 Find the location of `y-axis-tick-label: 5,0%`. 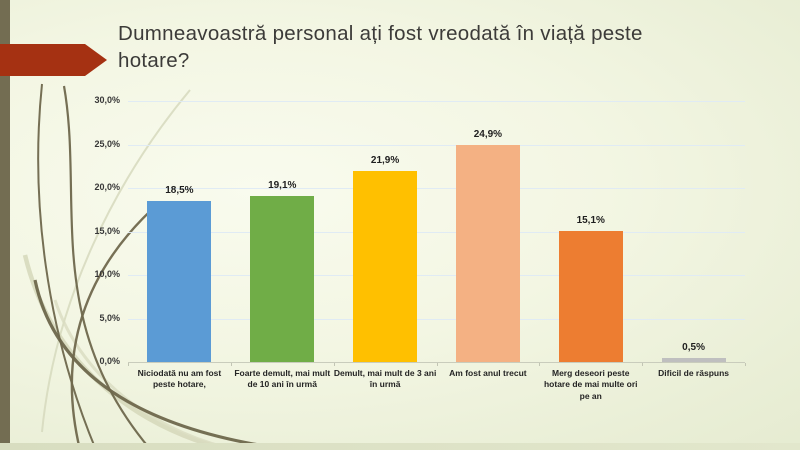

y-axis-tick-label: 5,0% is located at coordinates (109, 317).